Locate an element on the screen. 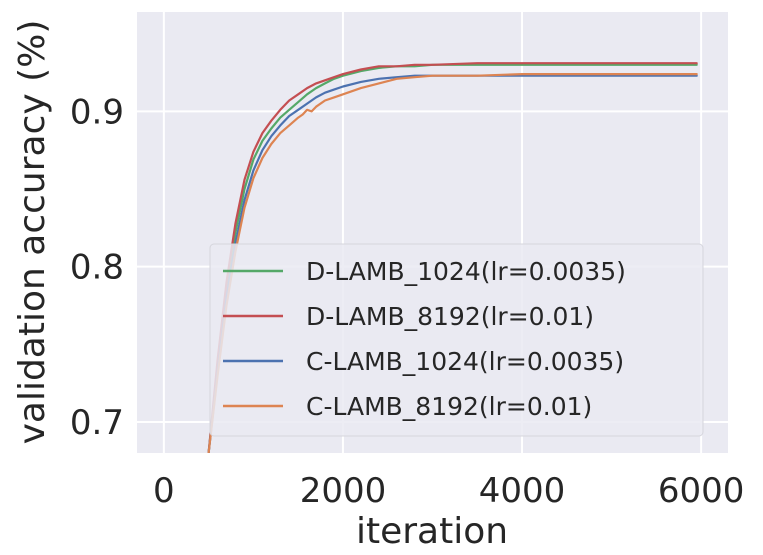 The height and width of the screenshot is (555, 763). legend-label-1: D-LAMB_8192(lr=0.01) is located at coordinates (450, 316).